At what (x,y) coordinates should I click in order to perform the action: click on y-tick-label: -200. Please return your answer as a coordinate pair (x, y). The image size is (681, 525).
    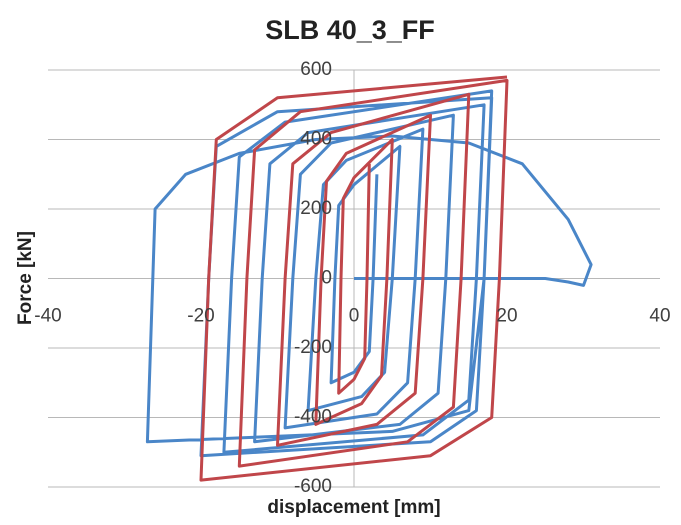
    Looking at the image, I should click on (313, 347).